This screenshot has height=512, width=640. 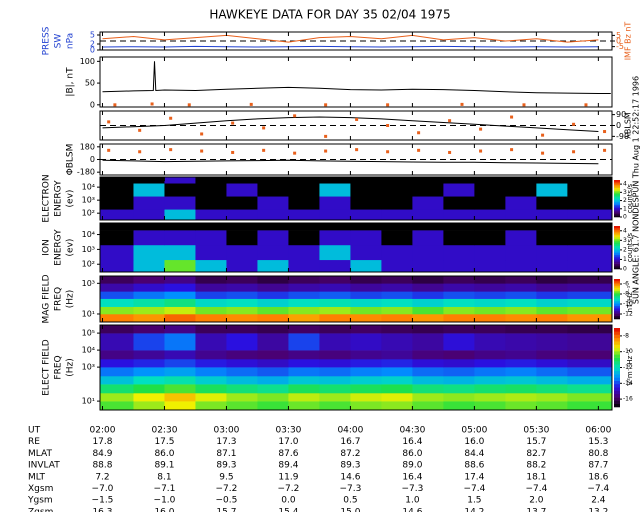 I want to click on row-label: MLT, so click(x=37, y=477).